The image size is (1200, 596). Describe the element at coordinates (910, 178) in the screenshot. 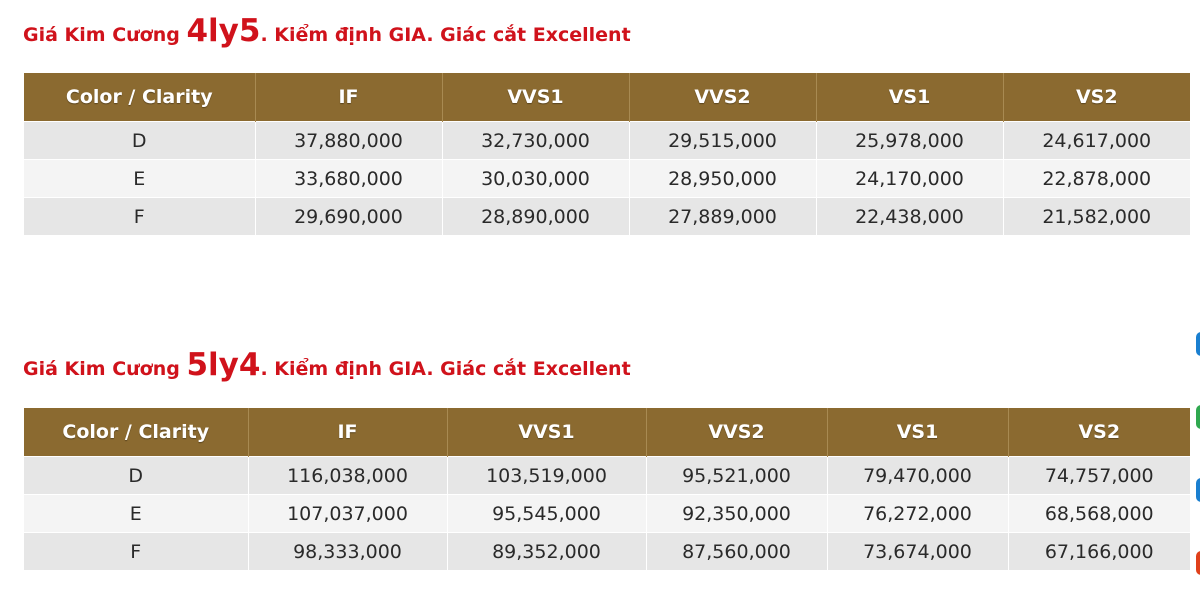

I see `price-cell: 24,170,000` at that location.